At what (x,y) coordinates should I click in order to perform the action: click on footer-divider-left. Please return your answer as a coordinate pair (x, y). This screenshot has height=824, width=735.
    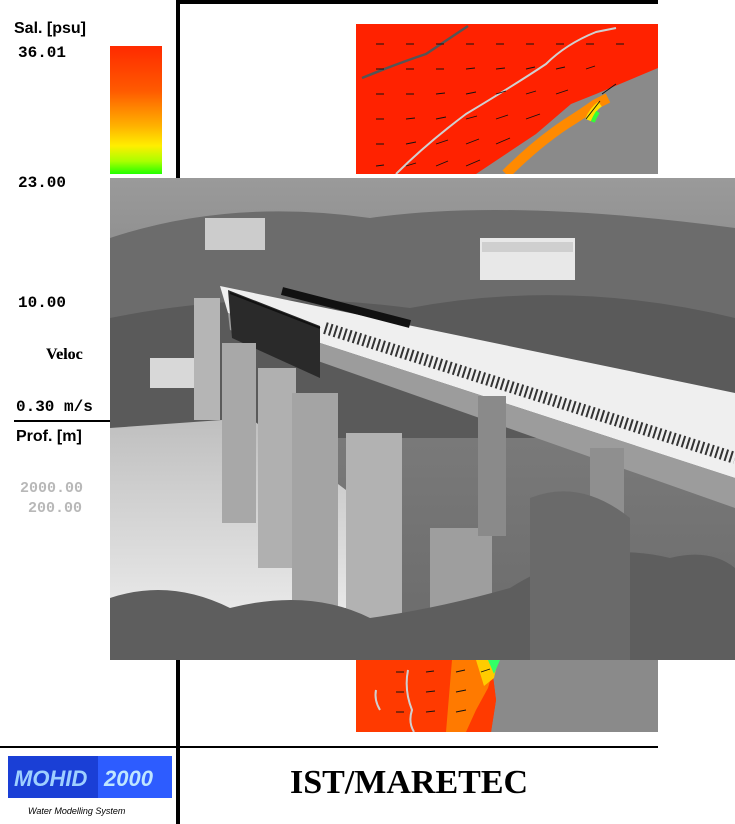
    Looking at the image, I should click on (88, 747).